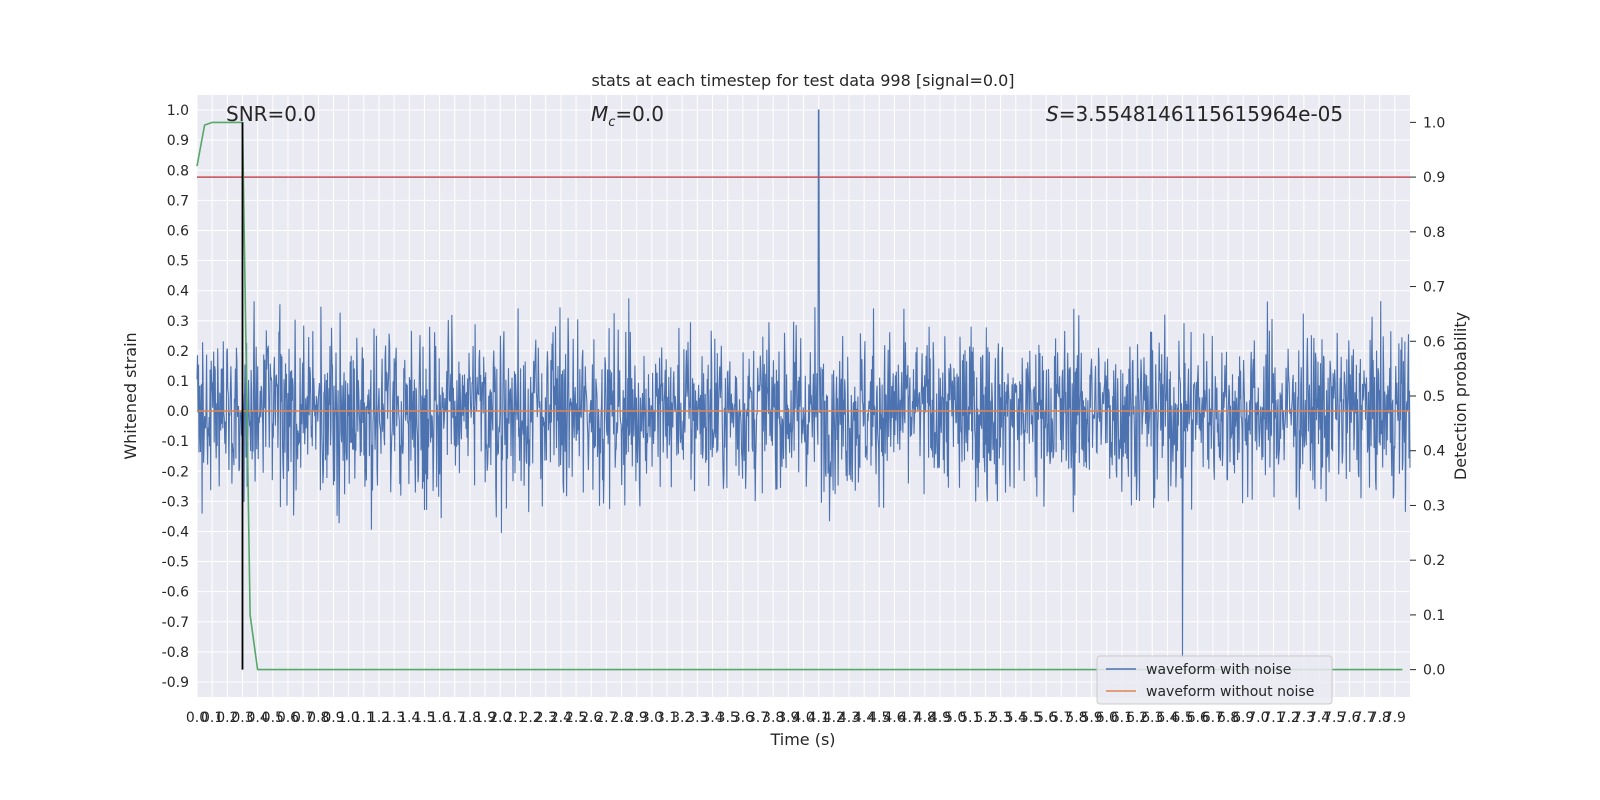  What do you see at coordinates (1052, 114) in the screenshot?
I see `annotation-s-symbol: S` at bounding box center [1052, 114].